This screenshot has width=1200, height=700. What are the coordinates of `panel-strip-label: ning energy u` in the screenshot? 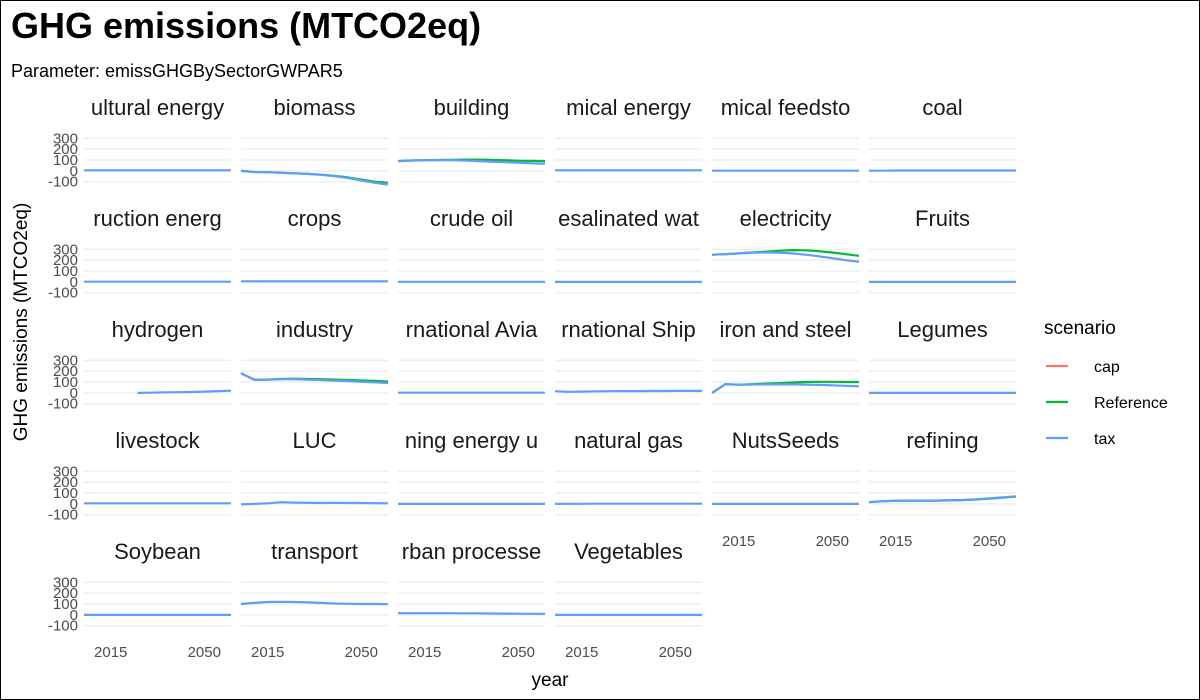 It's located at (471, 440).